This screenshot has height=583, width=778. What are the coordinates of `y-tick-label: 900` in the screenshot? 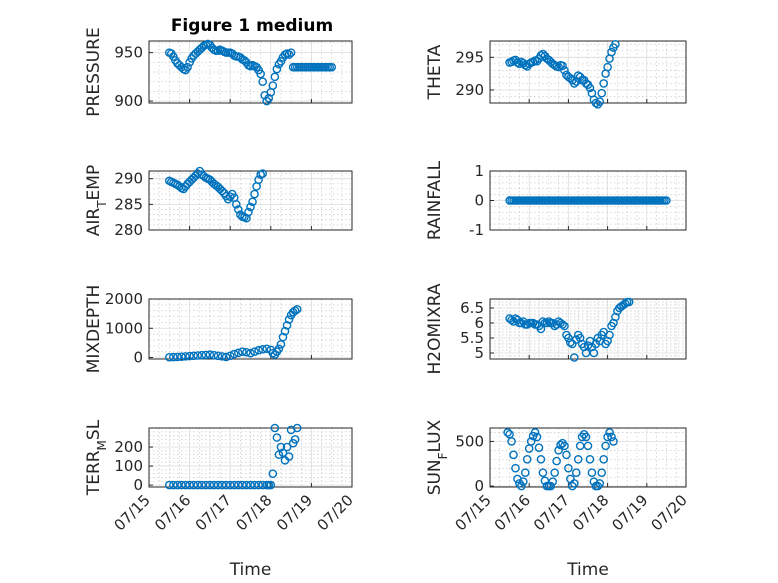 It's located at (128, 101).